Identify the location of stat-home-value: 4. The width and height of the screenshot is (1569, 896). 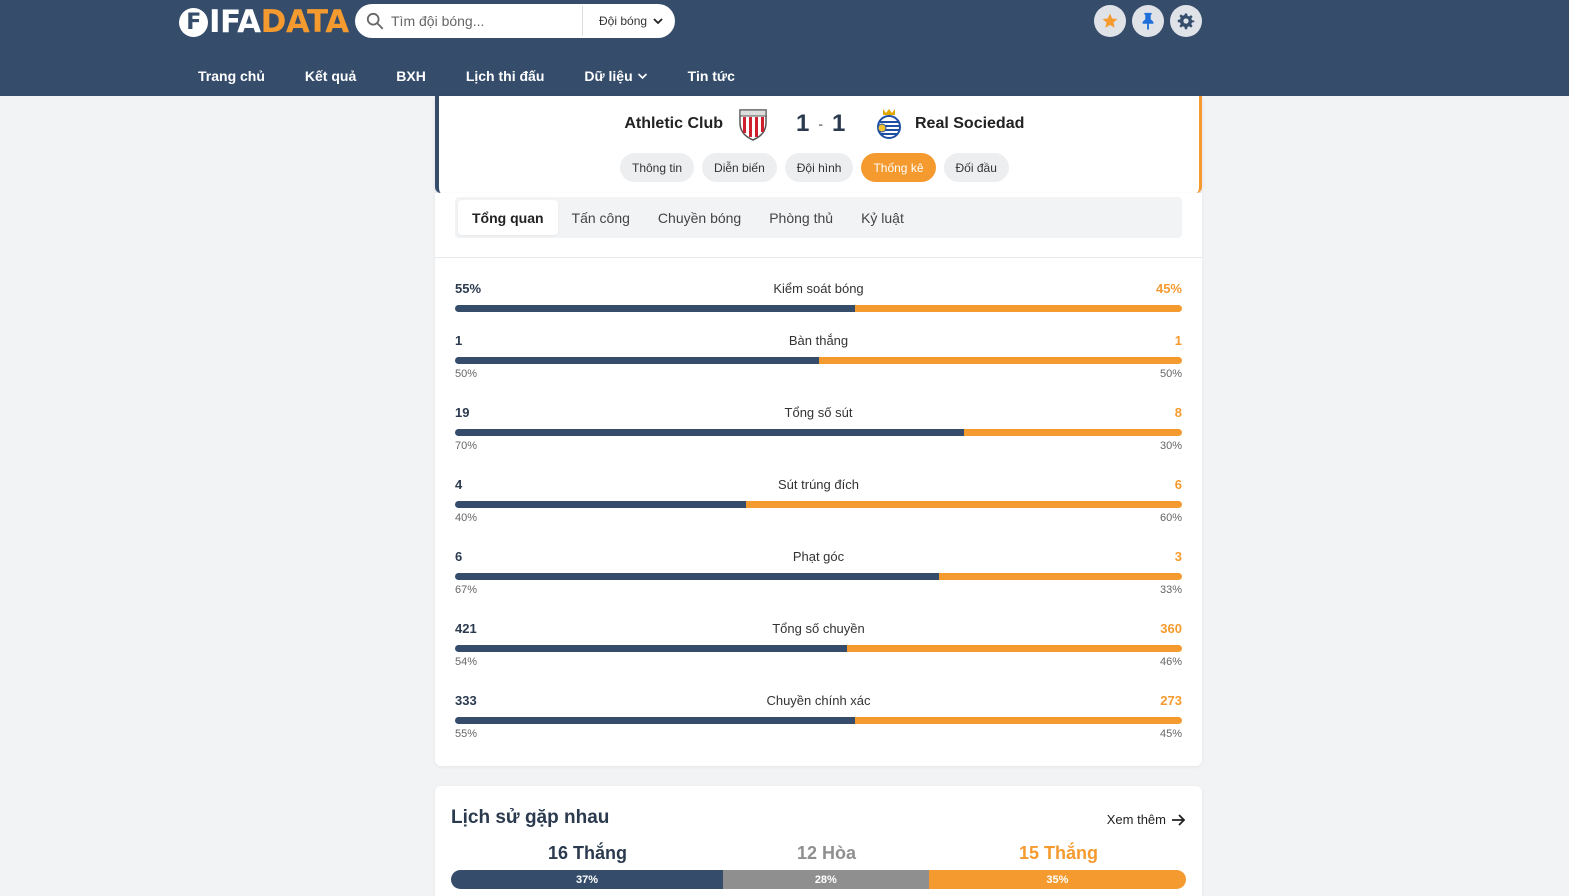
(459, 484).